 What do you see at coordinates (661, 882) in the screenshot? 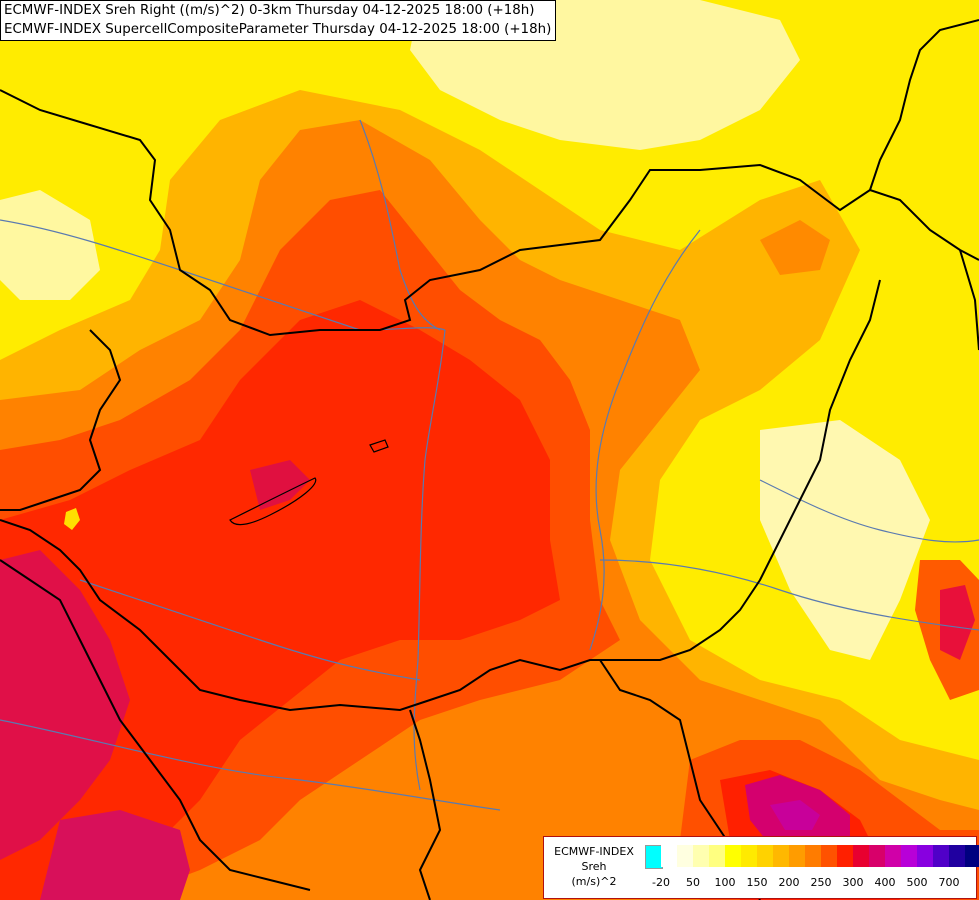
I see `legend-tick-label: -20` at bounding box center [661, 882].